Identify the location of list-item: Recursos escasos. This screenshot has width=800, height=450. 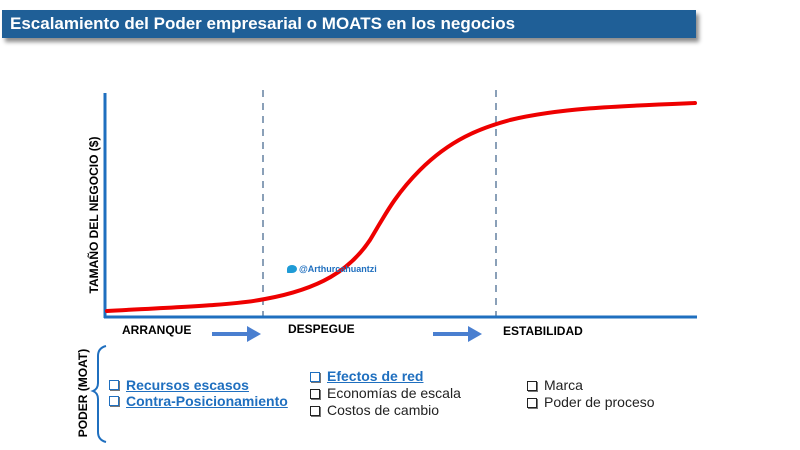
(198, 385).